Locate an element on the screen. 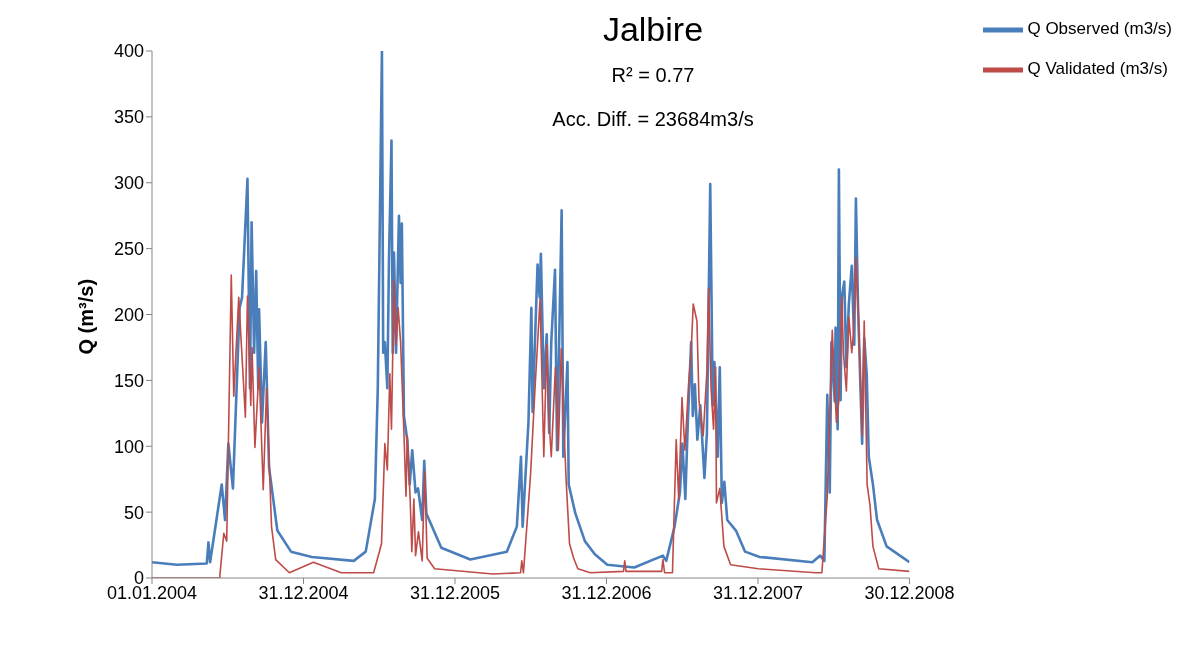  annotation: R² = 0.77 is located at coordinates (653, 75).